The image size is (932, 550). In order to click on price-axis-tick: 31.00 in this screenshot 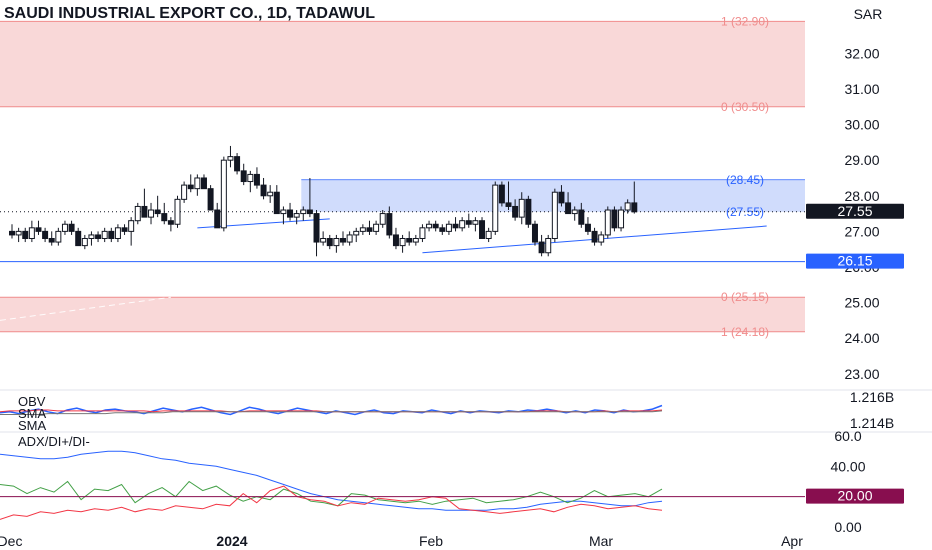, I will do `click(861, 89)`.